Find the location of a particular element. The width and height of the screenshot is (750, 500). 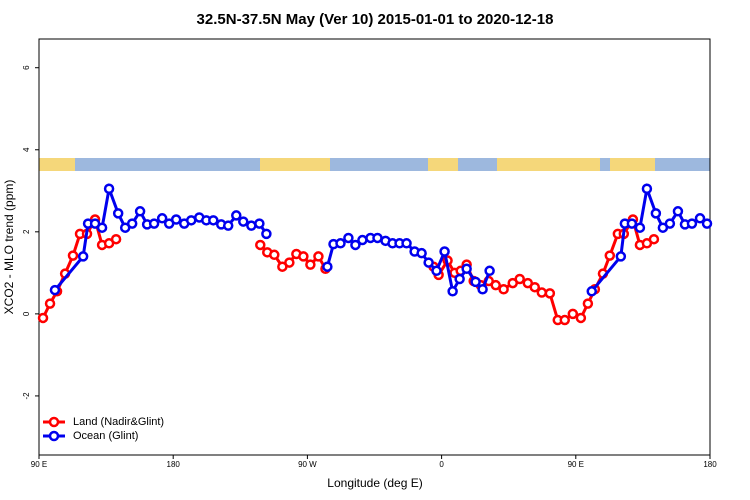

x-axis-label: Longitude (deg E) is located at coordinates (374, 483).